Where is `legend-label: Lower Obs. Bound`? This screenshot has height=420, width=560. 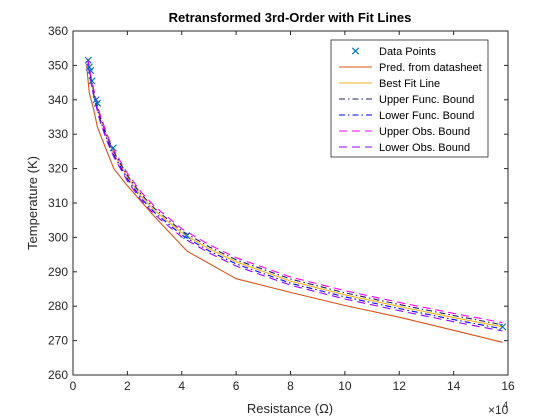
legend-label: Lower Obs. Bound is located at coordinates (424, 148).